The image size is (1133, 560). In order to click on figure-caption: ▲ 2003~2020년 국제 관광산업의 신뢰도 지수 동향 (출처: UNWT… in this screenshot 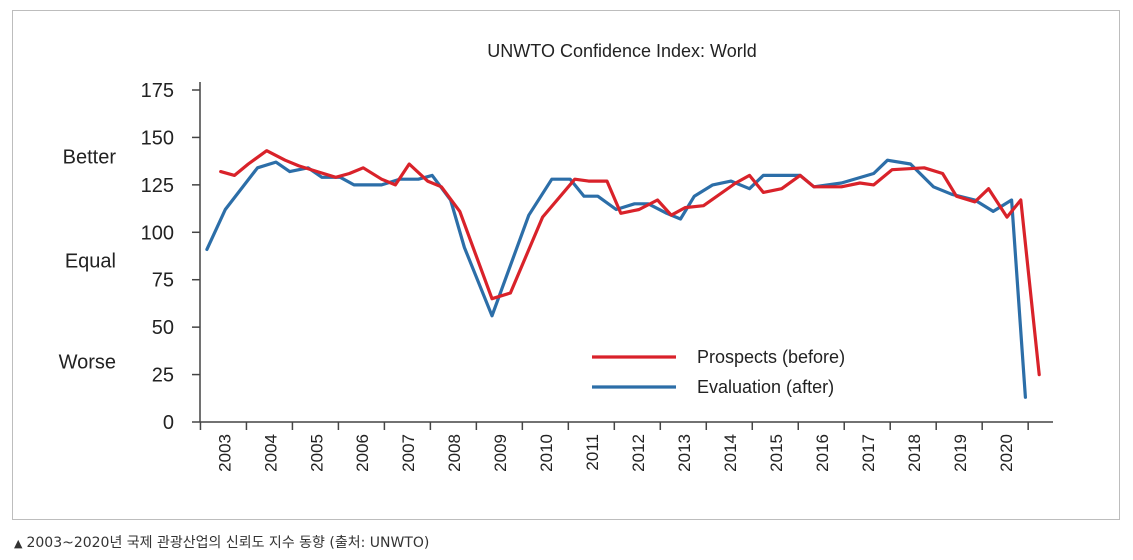, I will do `click(221, 542)`.